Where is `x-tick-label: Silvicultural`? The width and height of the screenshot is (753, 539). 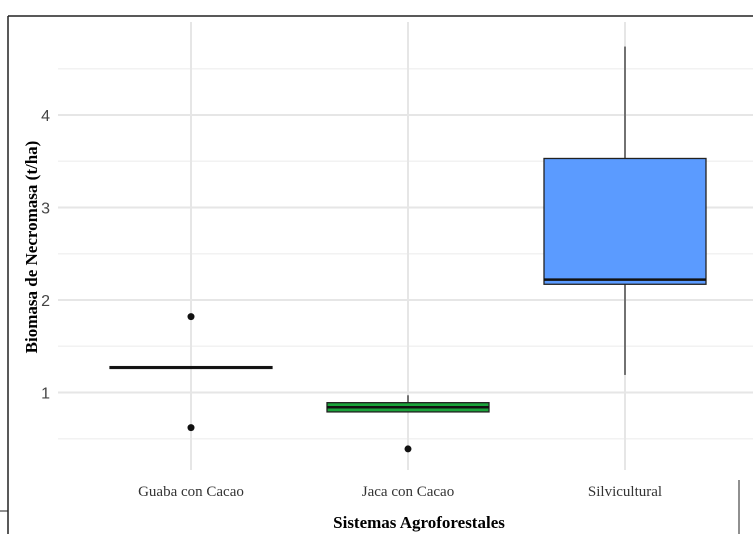 x-tick-label: Silvicultural is located at coordinates (625, 492).